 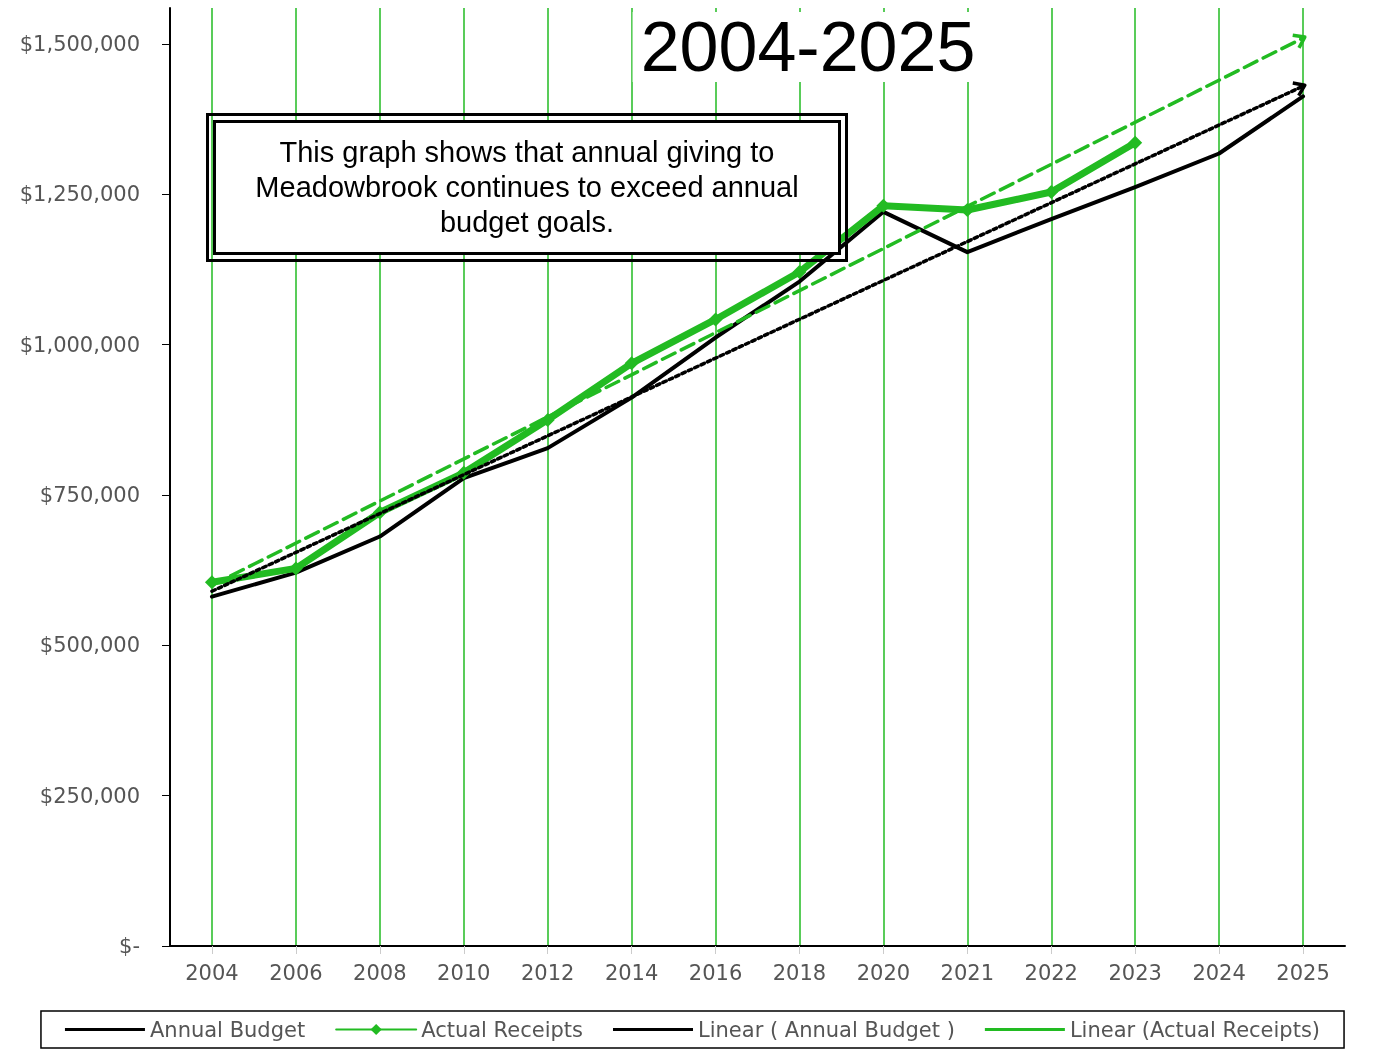 I want to click on x-tick-label: 2014, so click(x=631, y=972).